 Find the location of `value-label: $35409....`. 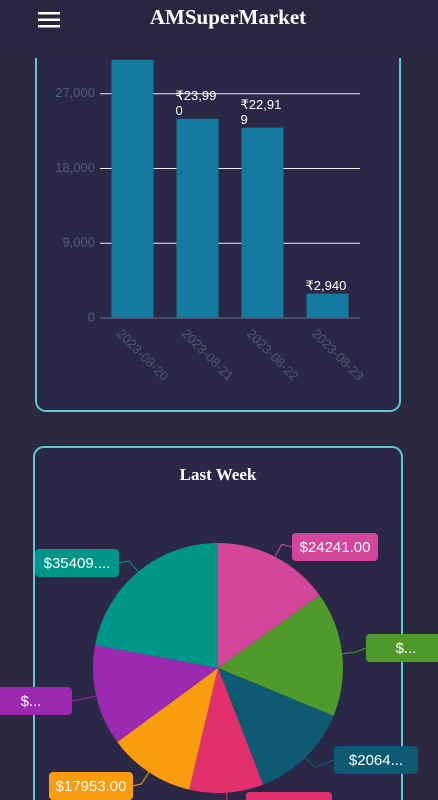

value-label: $35409.... is located at coordinates (77, 563).